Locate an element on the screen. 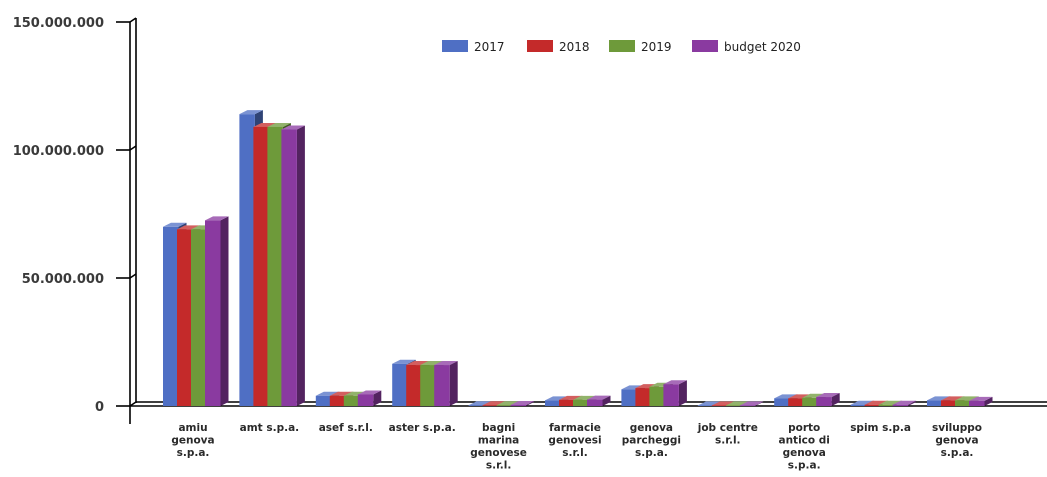 Image resolution: width=1047 pixels, height=477 pixels. legend-label: 2019 is located at coordinates (656, 47).